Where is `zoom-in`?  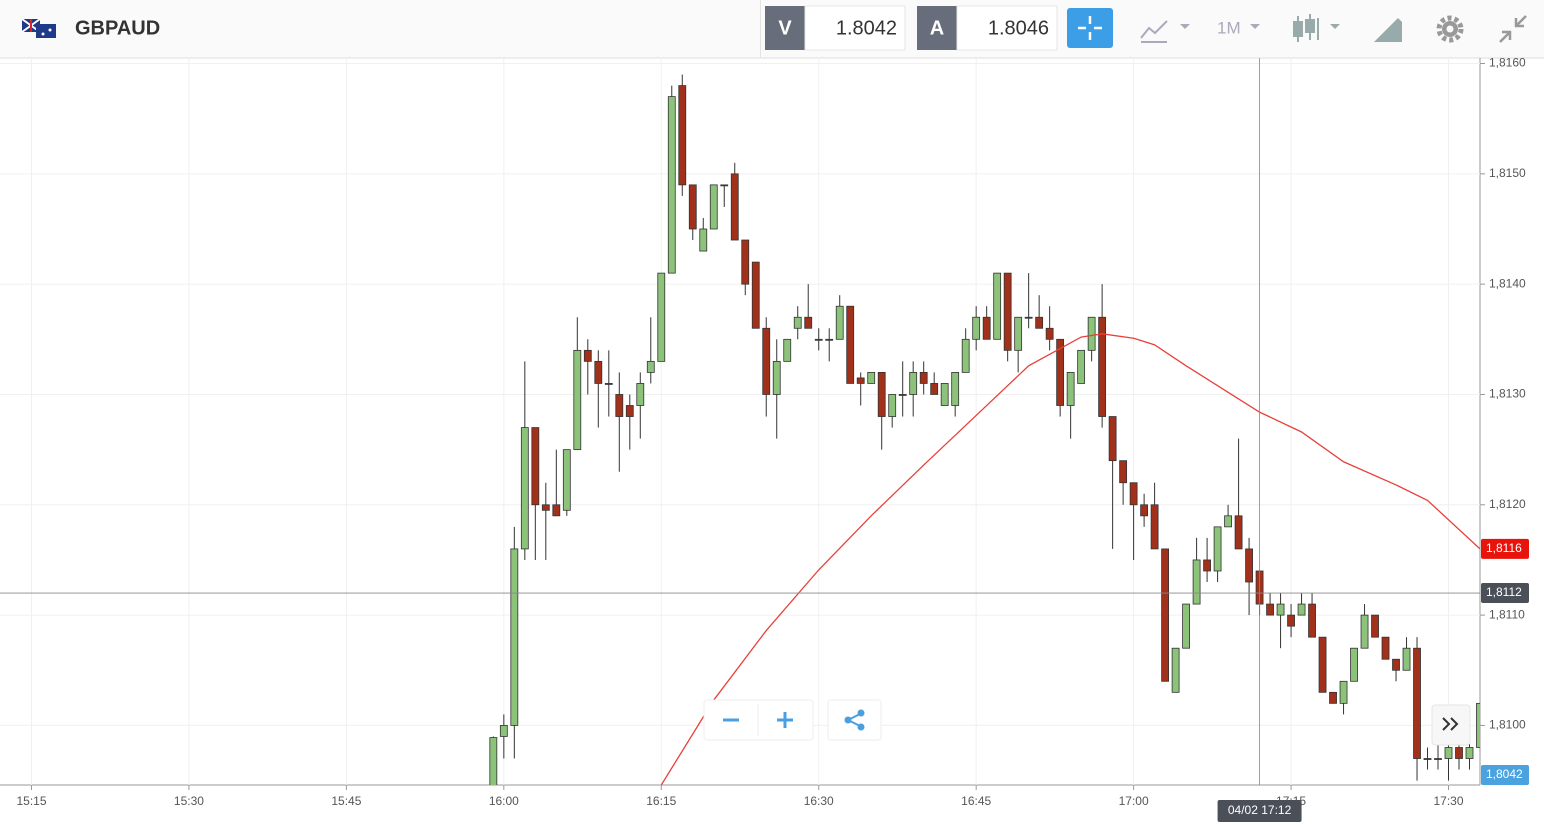
zoom-in is located at coordinates (785, 720).